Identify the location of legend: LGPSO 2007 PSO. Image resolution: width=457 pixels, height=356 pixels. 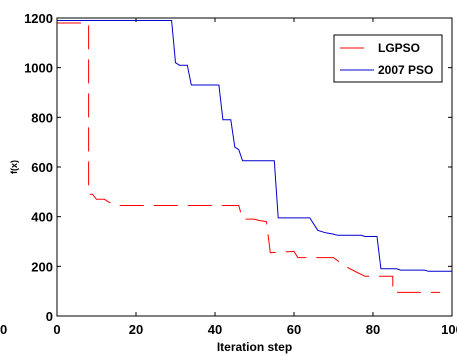
(388, 58).